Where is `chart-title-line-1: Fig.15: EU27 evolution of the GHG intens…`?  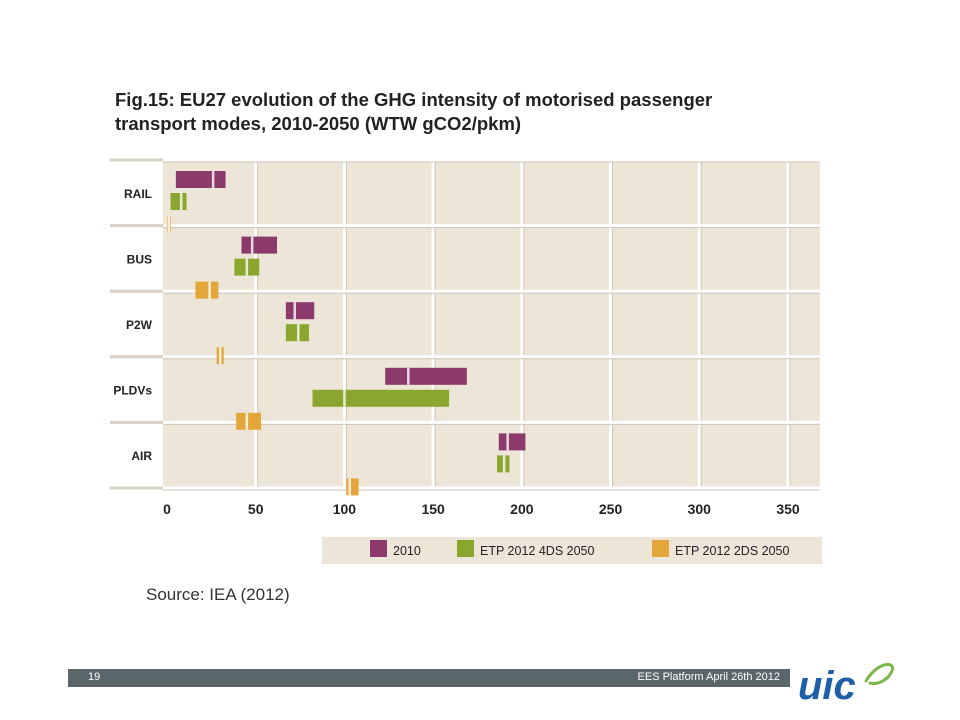
chart-title-line-1: Fig.15: EU27 evolution of the GHG intens… is located at coordinates (414, 99).